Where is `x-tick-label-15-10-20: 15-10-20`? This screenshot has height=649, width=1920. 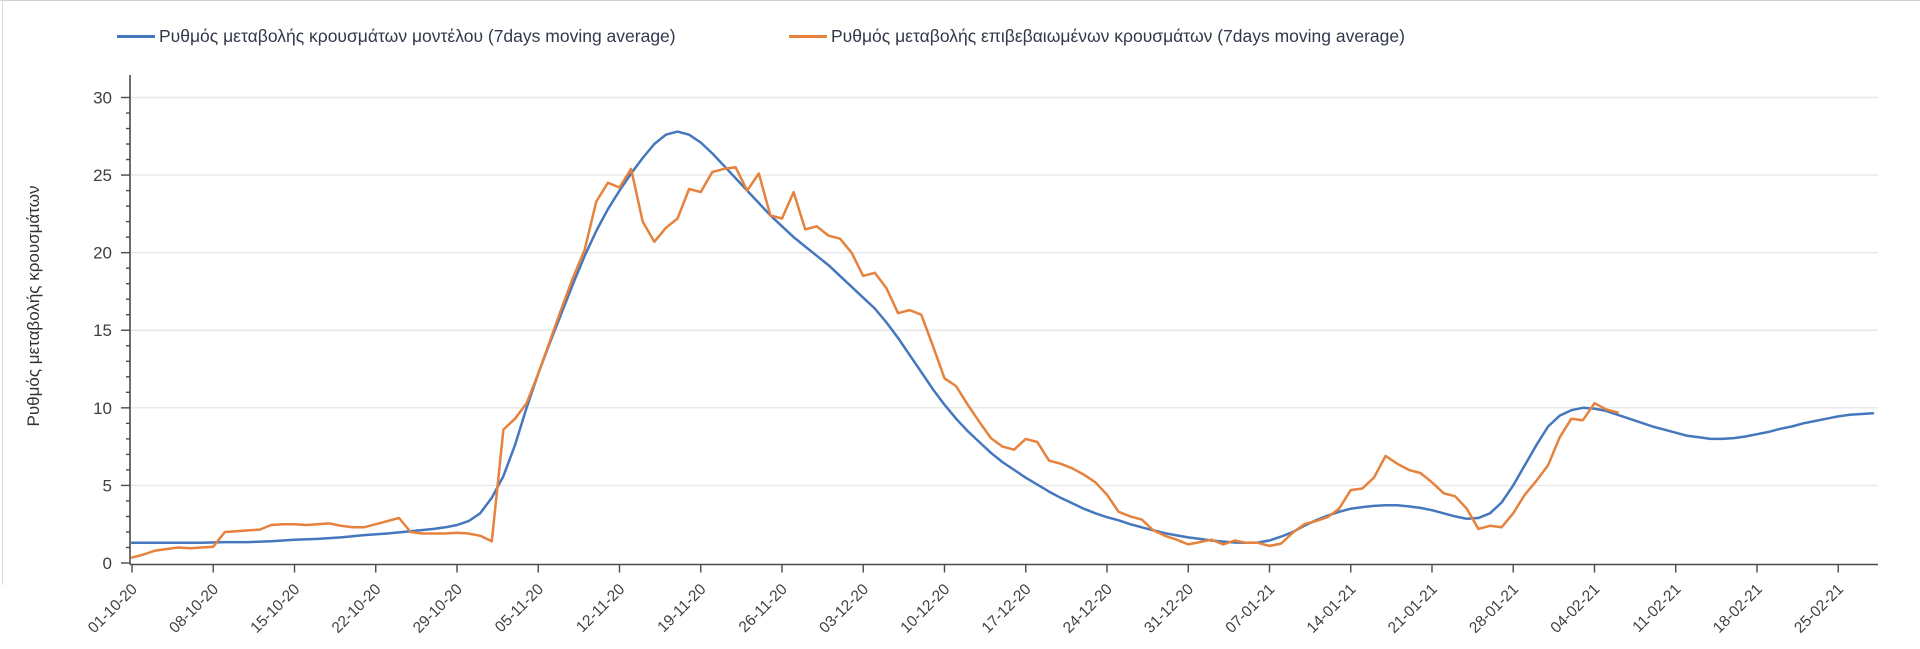
x-tick-label-15-10-20: 15-10-20 is located at coordinates (275, 609).